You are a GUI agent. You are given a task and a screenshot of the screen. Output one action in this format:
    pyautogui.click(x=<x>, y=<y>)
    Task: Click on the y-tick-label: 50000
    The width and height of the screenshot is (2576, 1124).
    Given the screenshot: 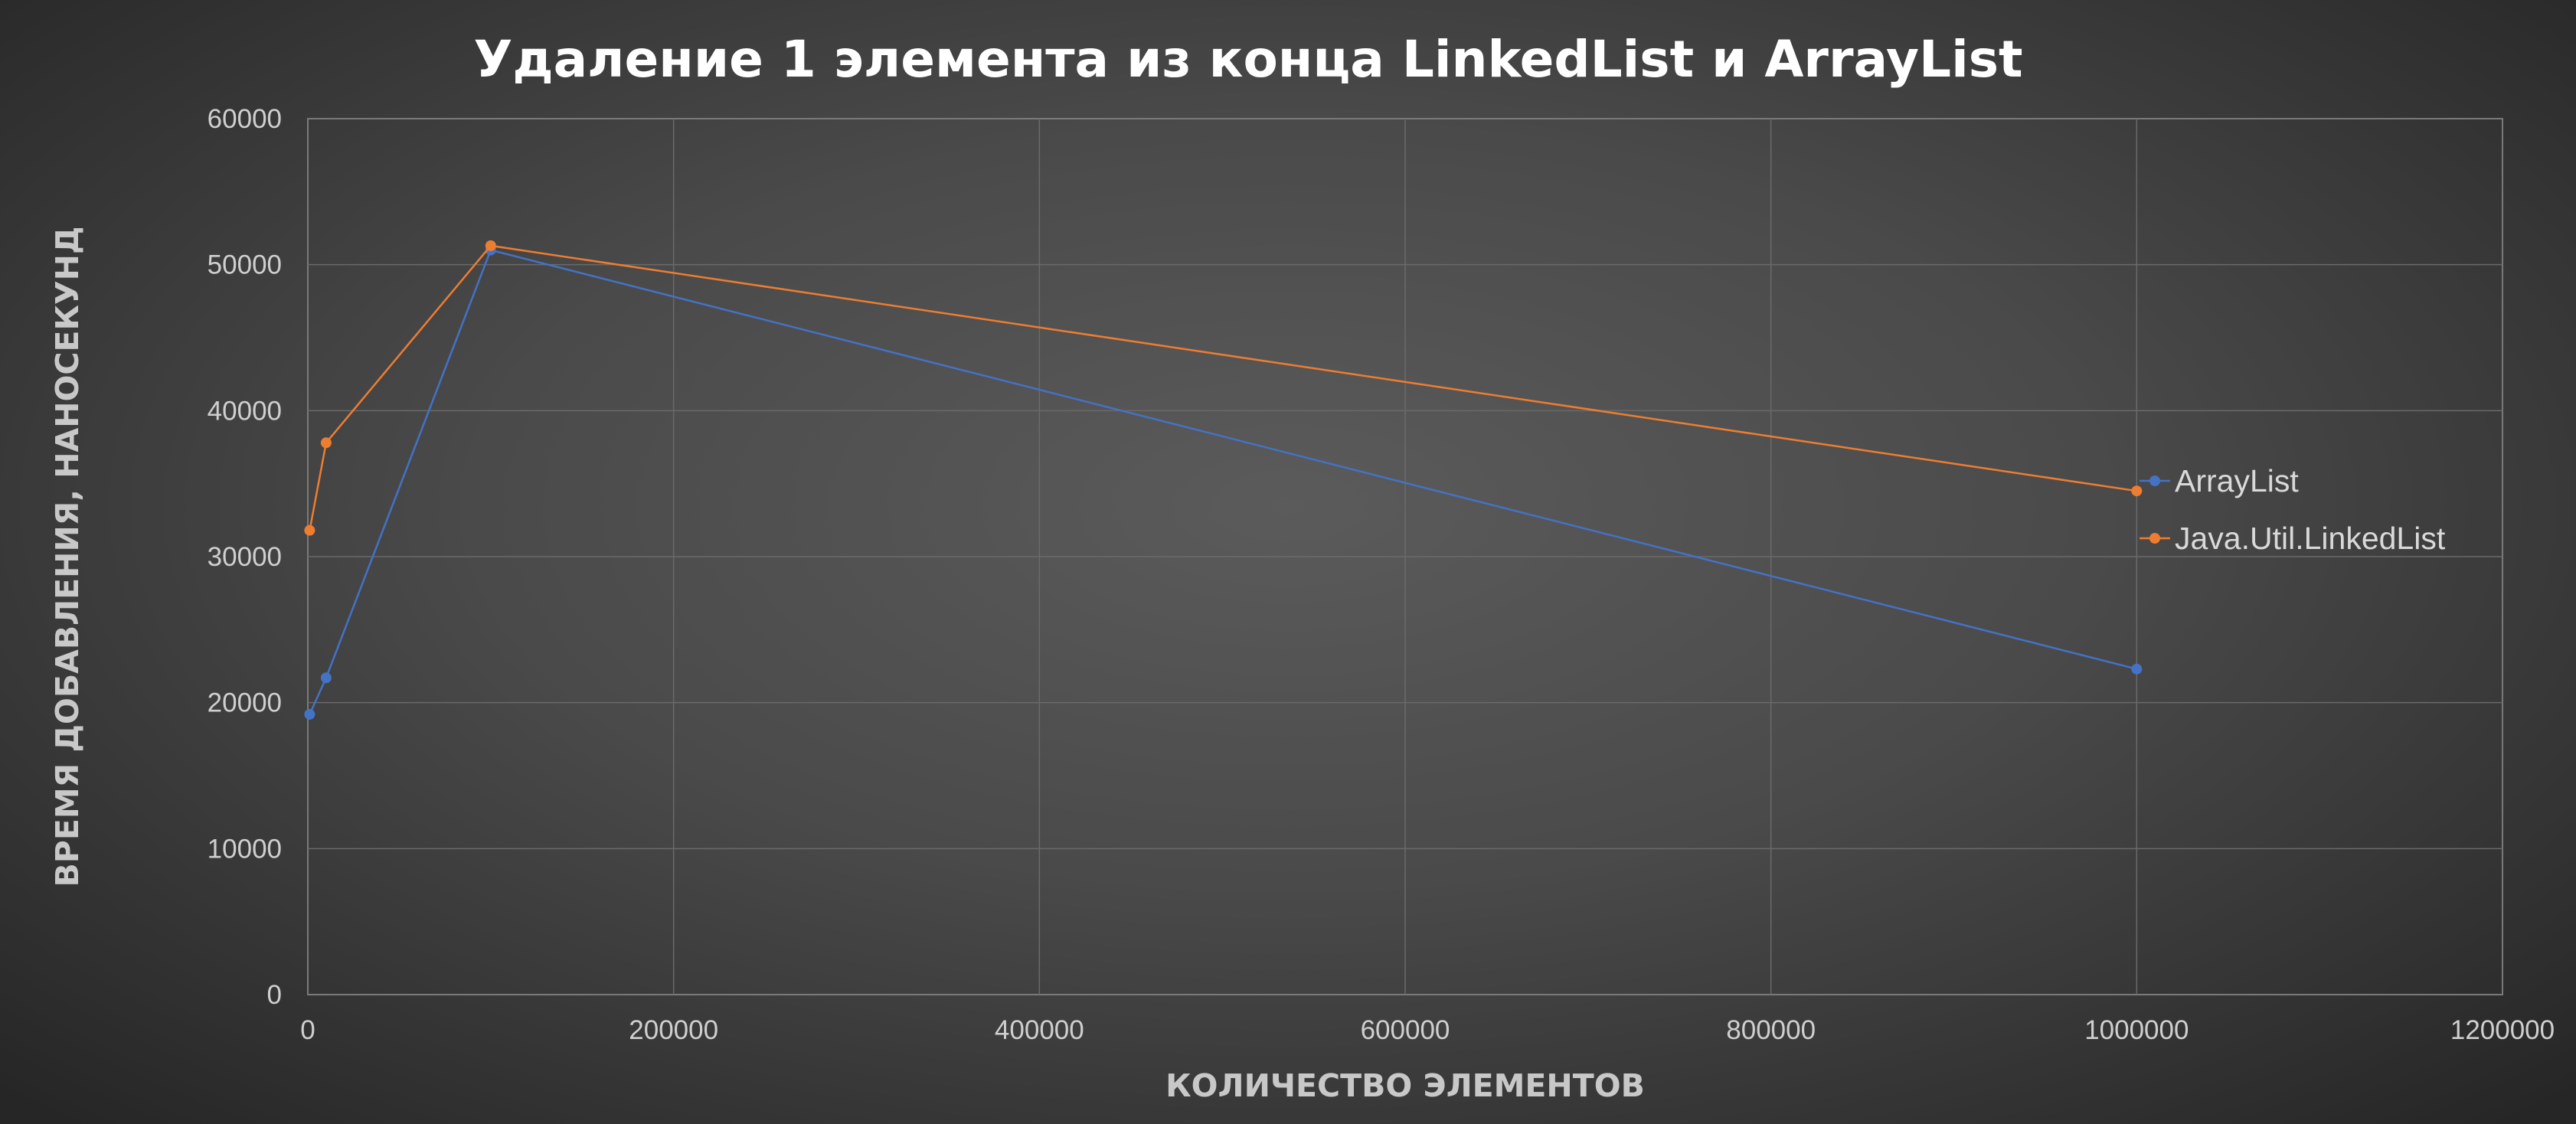 What is the action you would take?
    pyautogui.click(x=245, y=265)
    